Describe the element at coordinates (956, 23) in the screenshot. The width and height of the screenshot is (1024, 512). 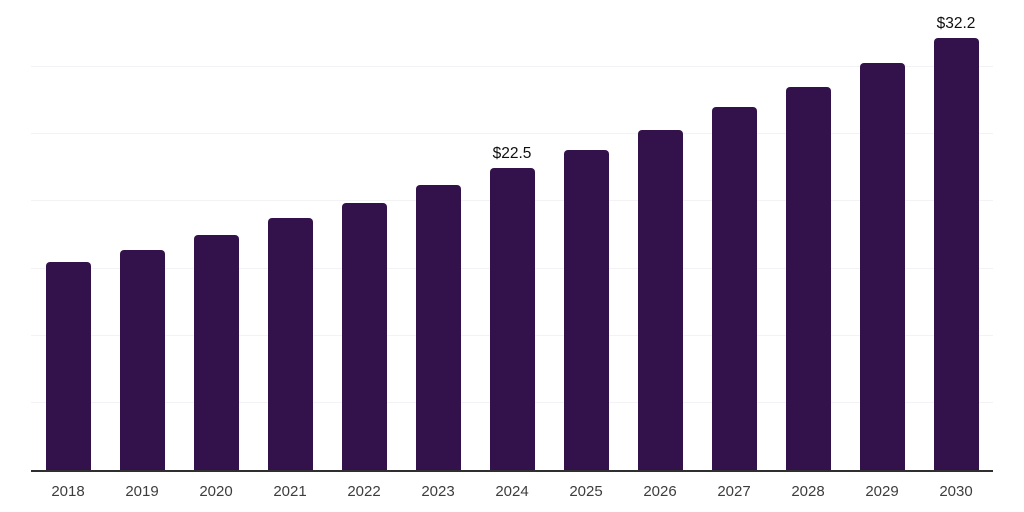
I see `data-label-2030: $32.2` at that location.